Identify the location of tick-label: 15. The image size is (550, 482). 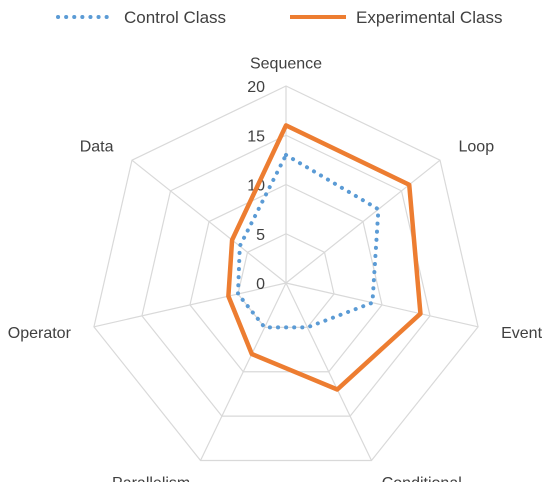
(256, 136).